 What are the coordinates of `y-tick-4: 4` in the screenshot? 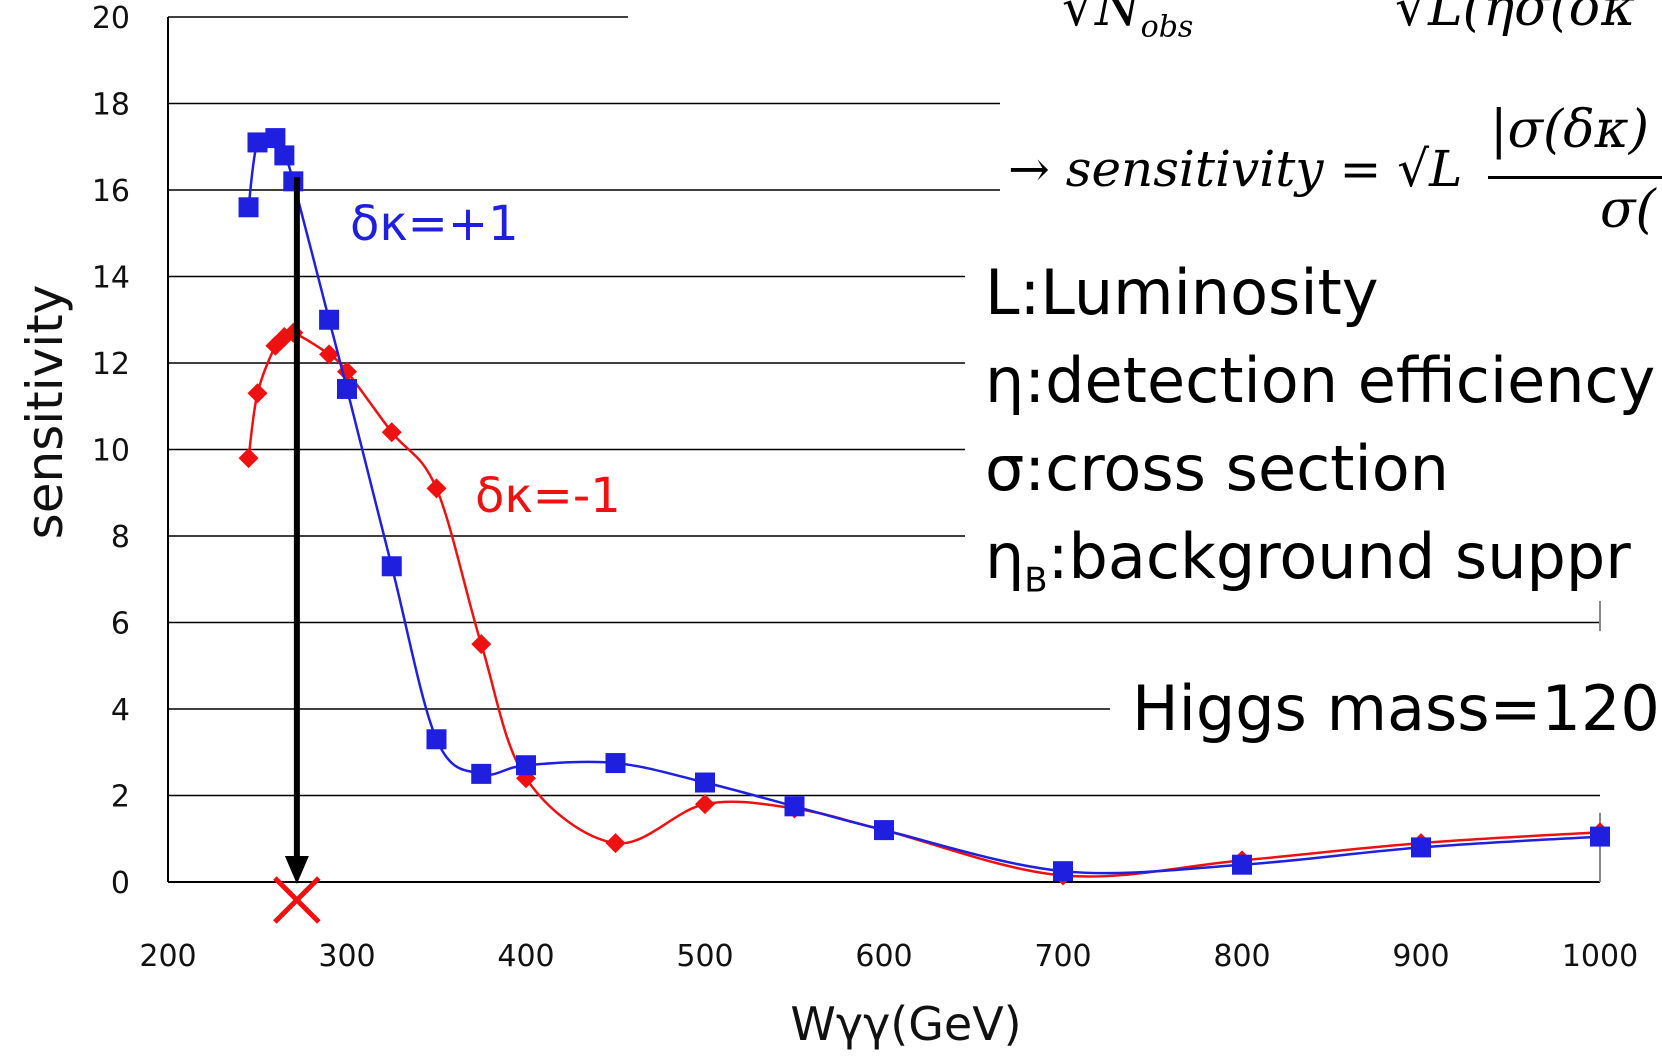 It's located at (120, 710).